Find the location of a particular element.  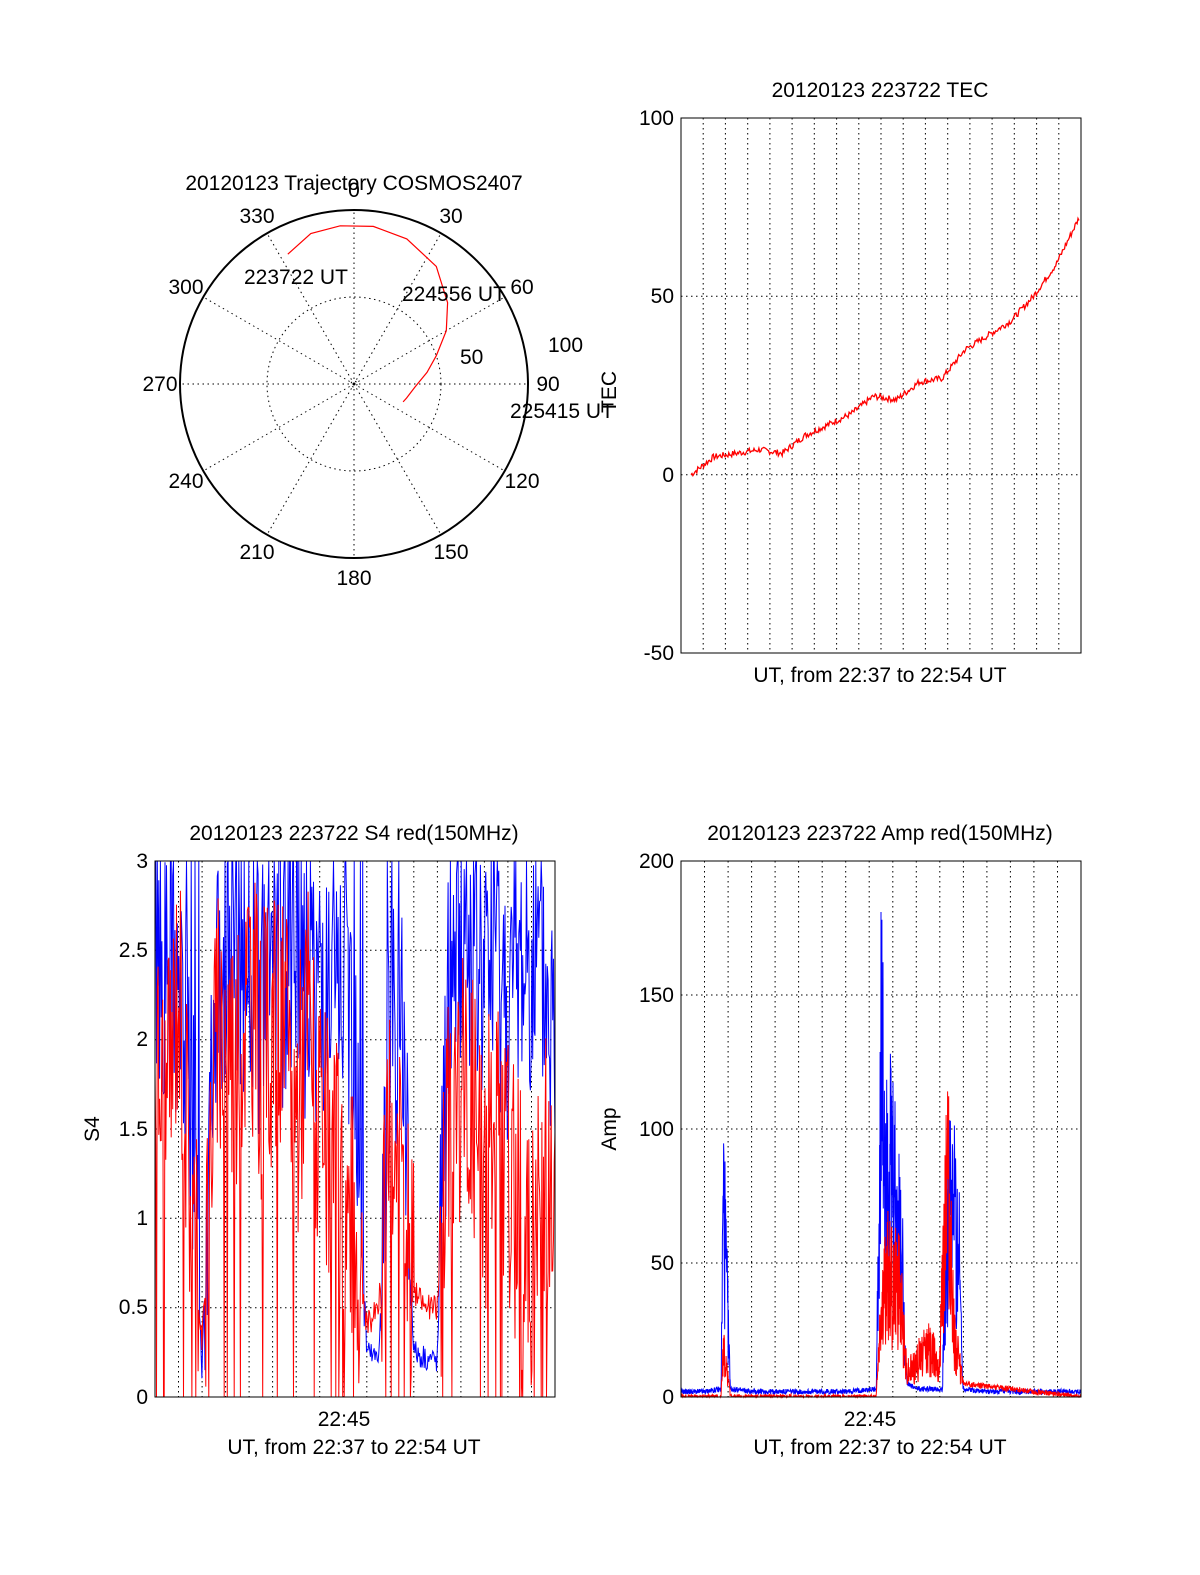

s4-ytick-2: 2 is located at coordinates (142, 1039).